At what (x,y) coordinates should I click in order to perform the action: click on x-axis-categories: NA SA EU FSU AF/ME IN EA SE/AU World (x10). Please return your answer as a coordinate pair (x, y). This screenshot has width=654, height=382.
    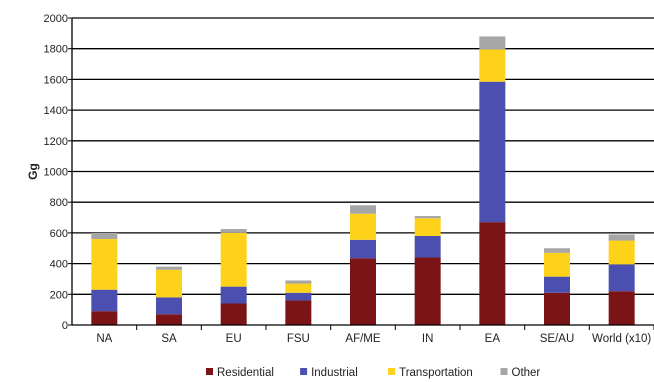
    Looking at the image, I should click on (373, 339).